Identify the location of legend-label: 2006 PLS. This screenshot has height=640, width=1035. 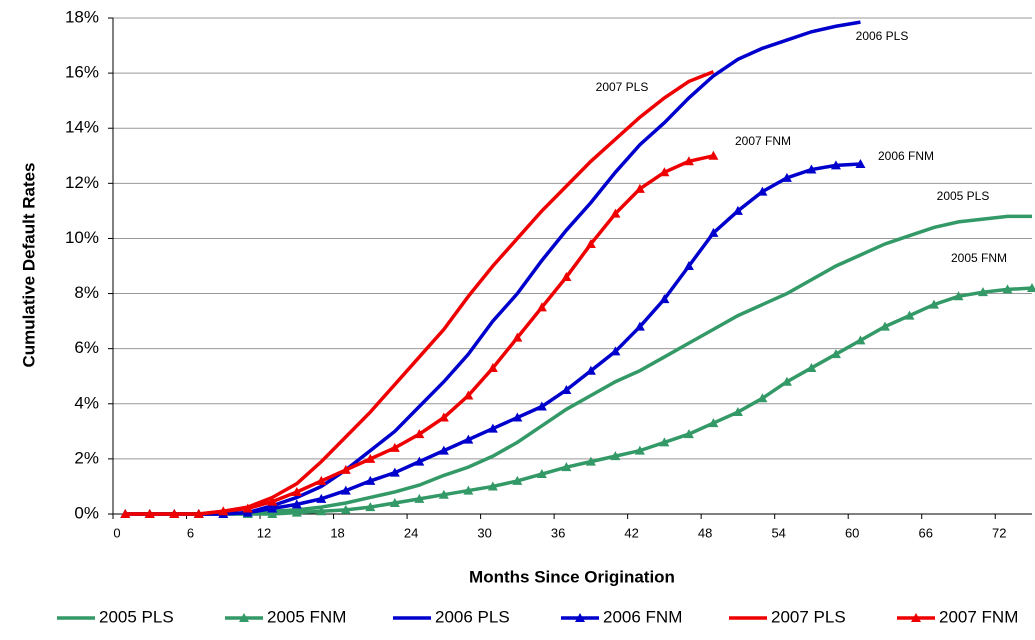
(472, 616).